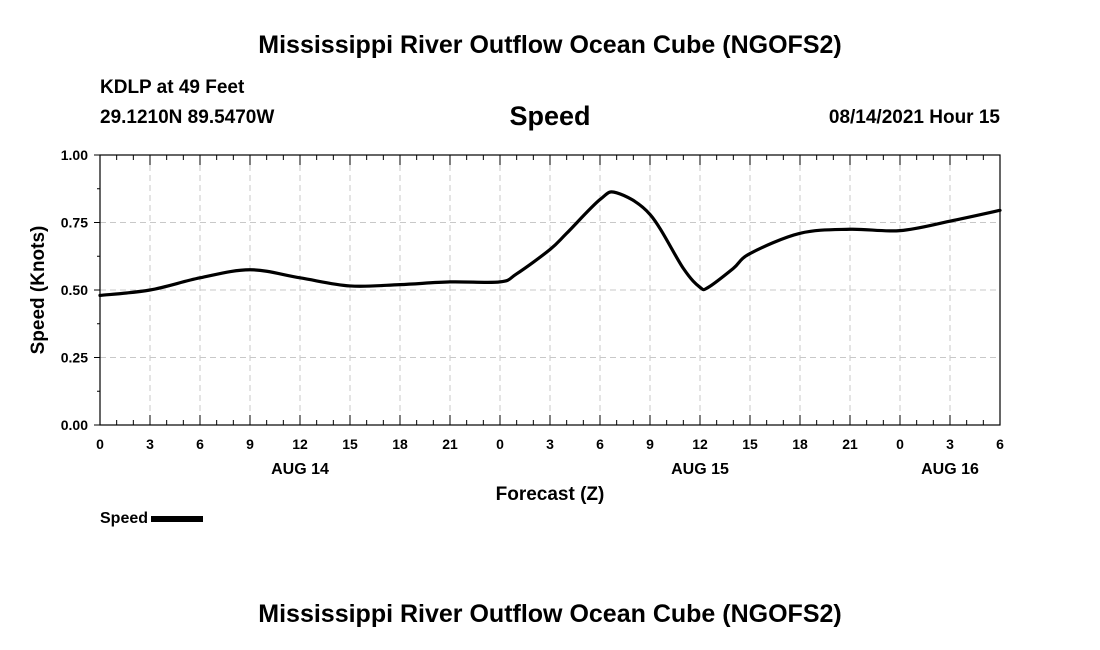 This screenshot has width=1100, height=650. Describe the element at coordinates (38, 290) in the screenshot. I see `y-axis-label: Speed (Knots)` at that location.